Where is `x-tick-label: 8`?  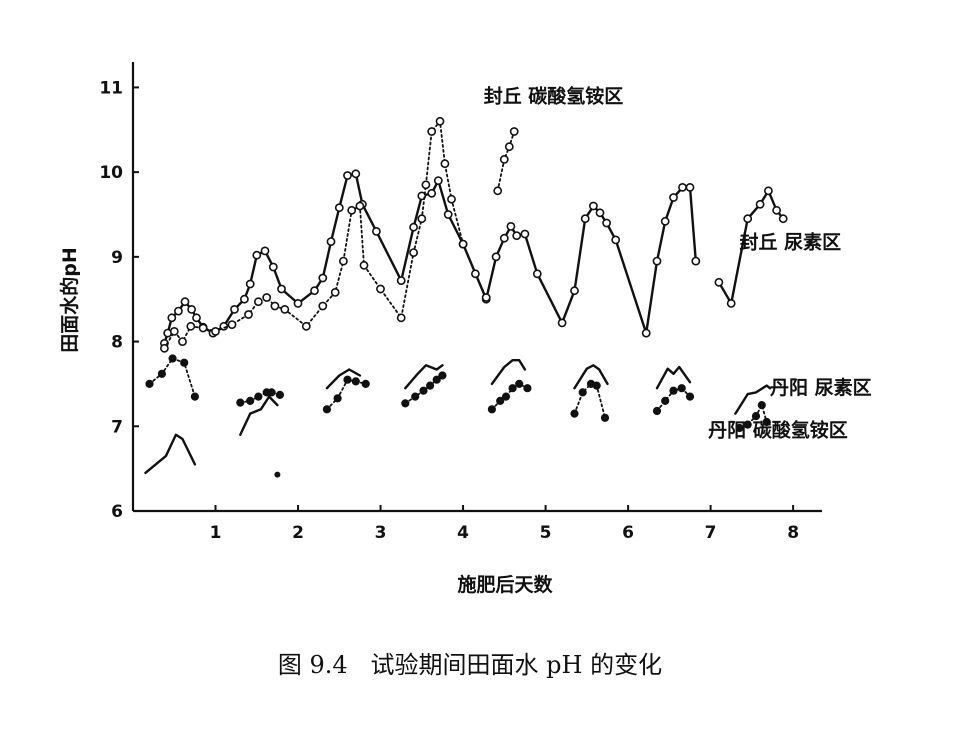 x-tick-label: 8 is located at coordinates (793, 533).